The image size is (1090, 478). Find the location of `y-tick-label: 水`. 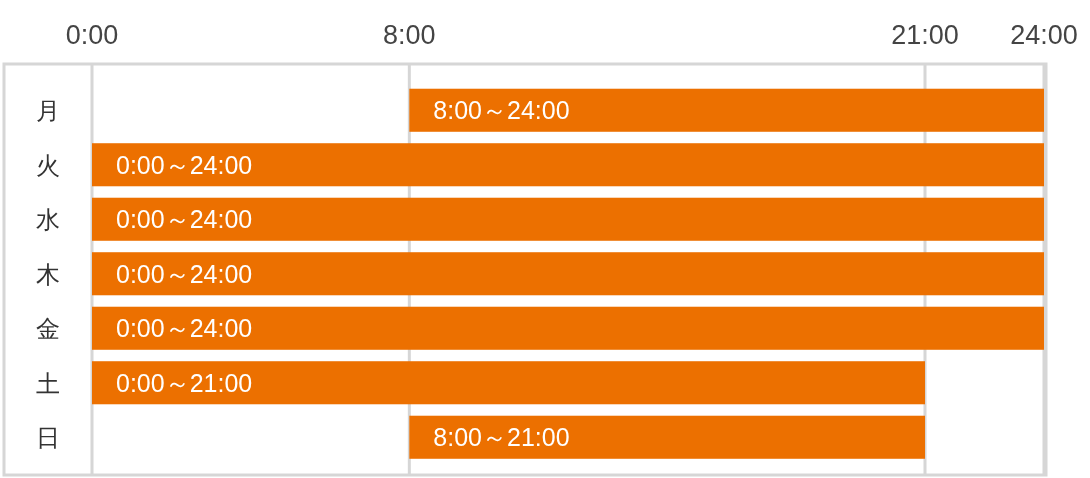

y-tick-label: 水 is located at coordinates (48, 220).